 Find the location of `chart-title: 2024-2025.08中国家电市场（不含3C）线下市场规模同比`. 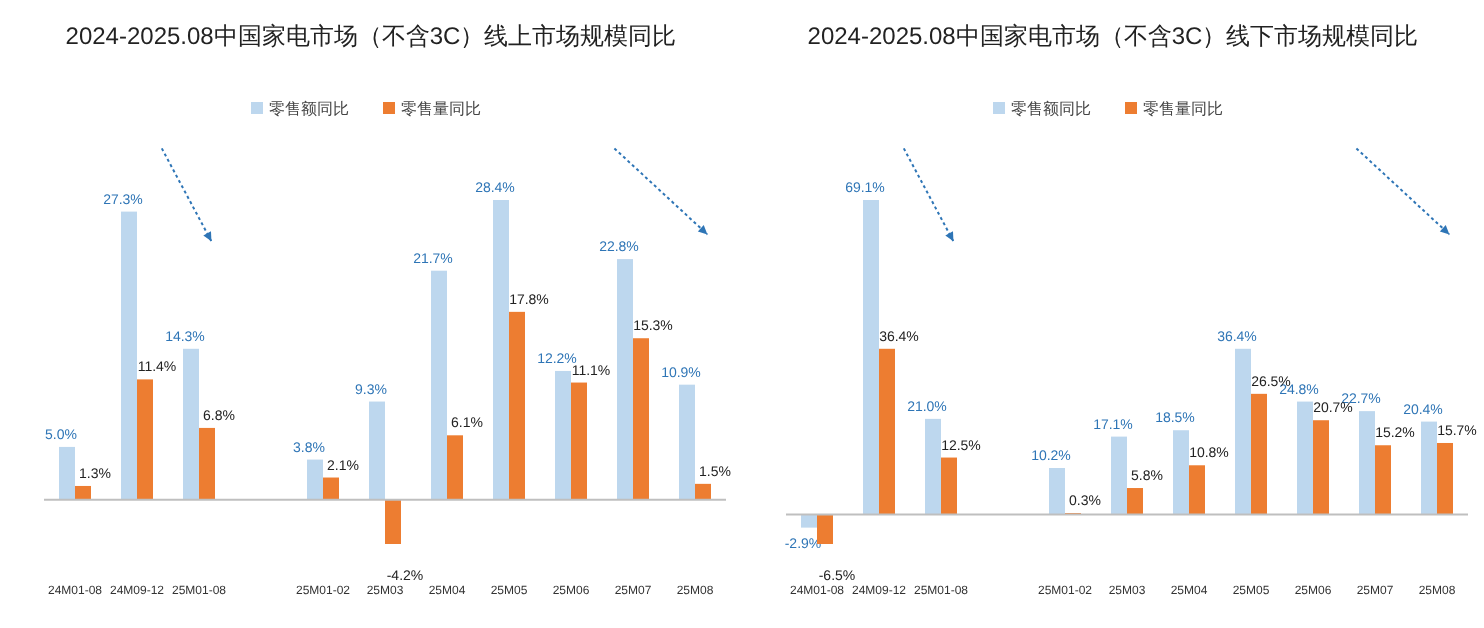

chart-title: 2024-2025.08中国家电市场（不含3C）线下市场规模同比 is located at coordinates (1113, 36).